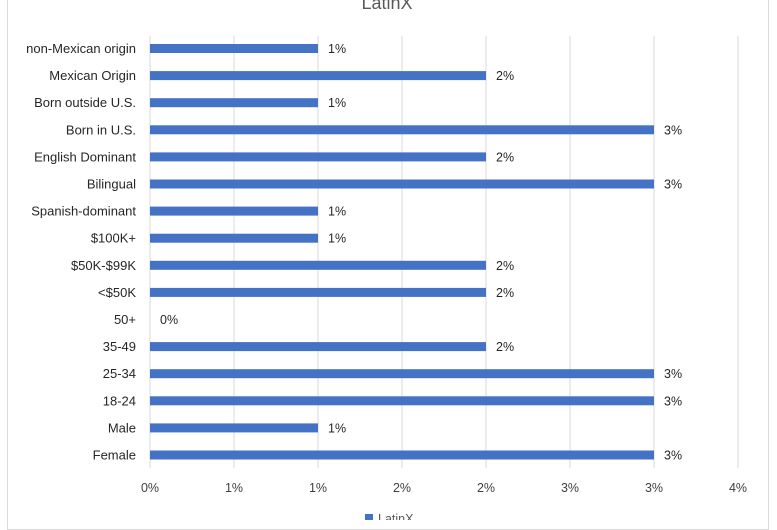  I want to click on category-label: $100K+, so click(113, 238).